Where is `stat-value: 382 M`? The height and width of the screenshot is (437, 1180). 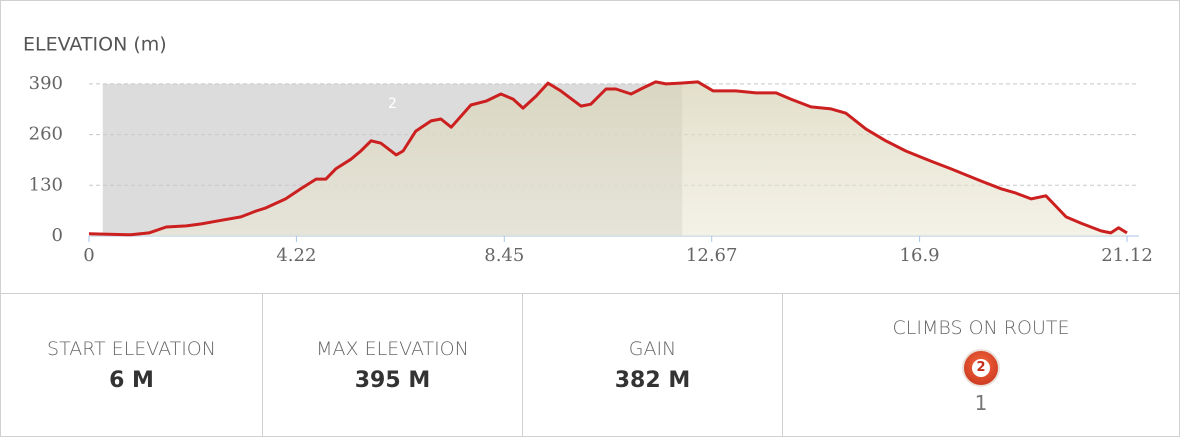 stat-value: 382 M is located at coordinates (652, 380).